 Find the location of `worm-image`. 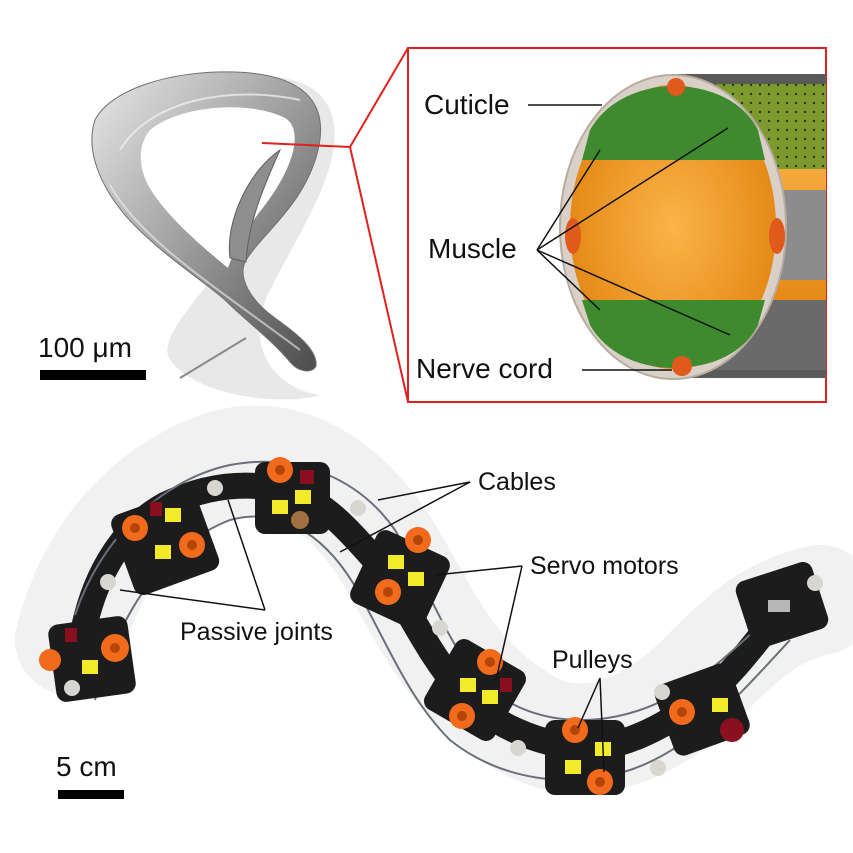

worm-image is located at coordinates (213, 235).